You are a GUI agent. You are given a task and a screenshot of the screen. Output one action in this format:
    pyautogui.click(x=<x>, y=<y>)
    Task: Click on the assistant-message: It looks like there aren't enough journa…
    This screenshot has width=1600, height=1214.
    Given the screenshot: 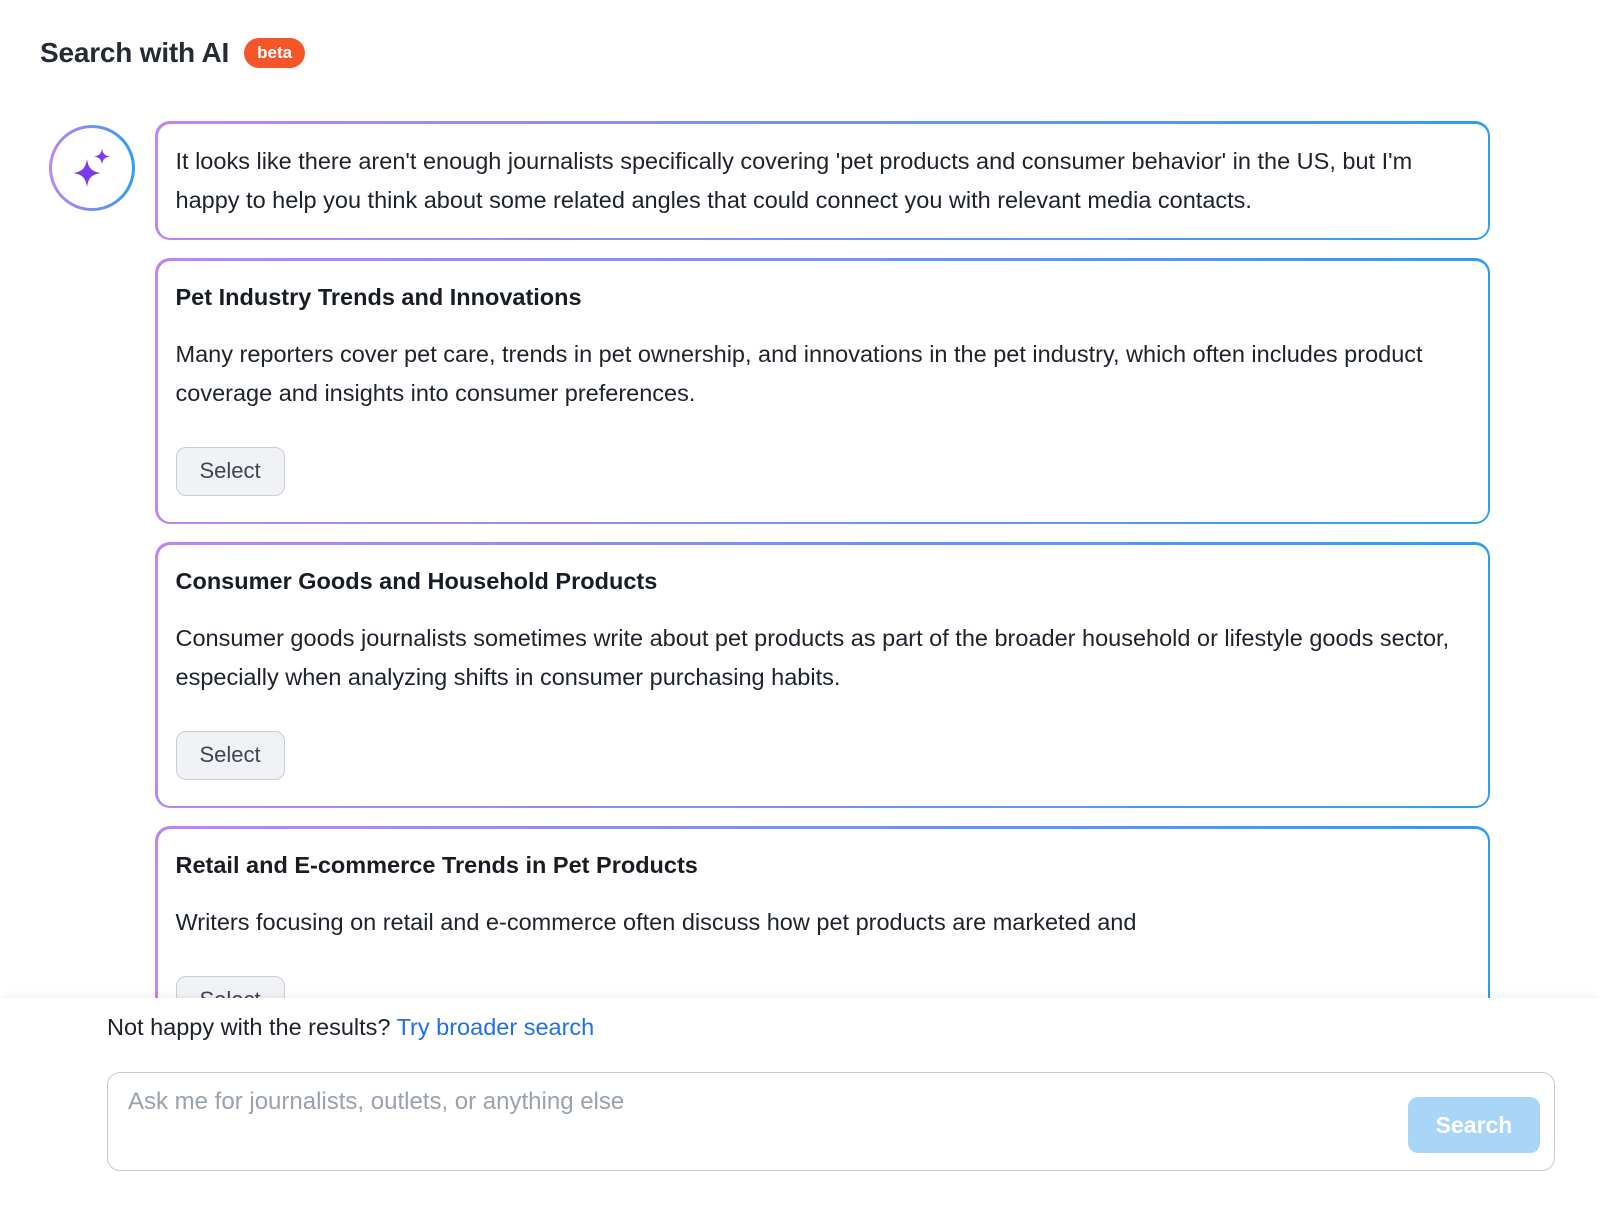 What is the action you would take?
    pyautogui.click(x=822, y=180)
    